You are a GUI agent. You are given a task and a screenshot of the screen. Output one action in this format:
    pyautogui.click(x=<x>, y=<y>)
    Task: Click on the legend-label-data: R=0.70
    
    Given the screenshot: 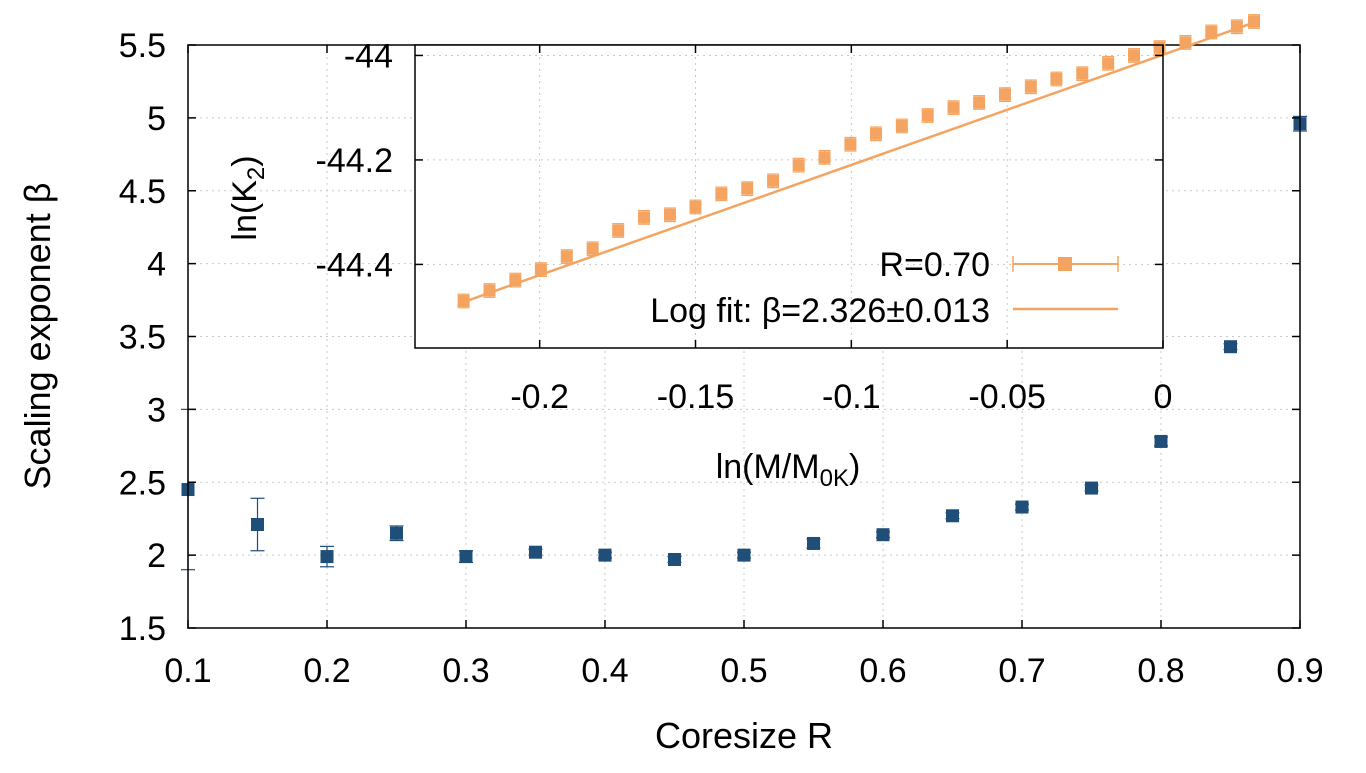 What is the action you would take?
    pyautogui.click(x=934, y=265)
    